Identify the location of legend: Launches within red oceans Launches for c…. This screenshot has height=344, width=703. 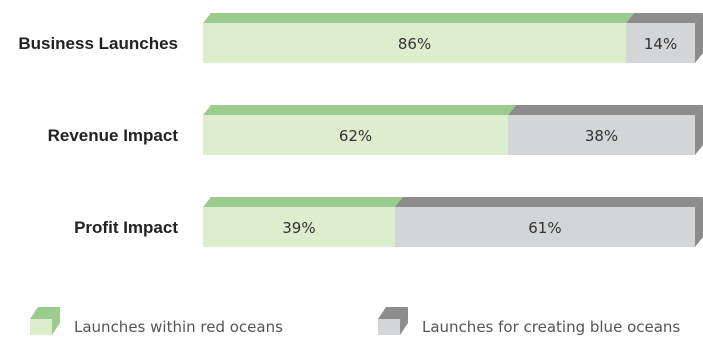
(355, 321).